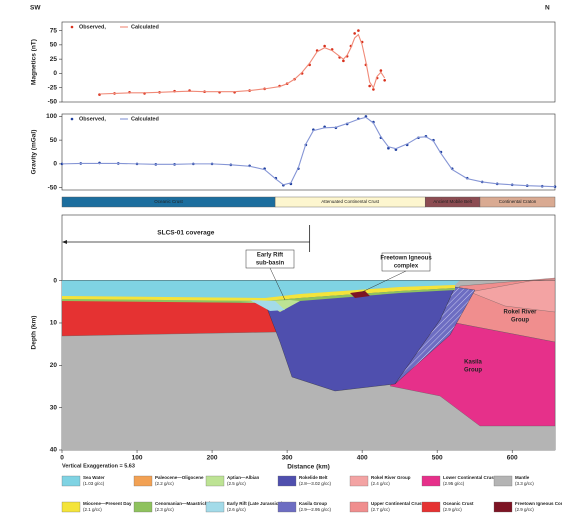 The width and height of the screenshot is (562, 530). What do you see at coordinates (179, 477) in the screenshot?
I see `legend-name: Paleocene—Oligocene` at bounding box center [179, 477].